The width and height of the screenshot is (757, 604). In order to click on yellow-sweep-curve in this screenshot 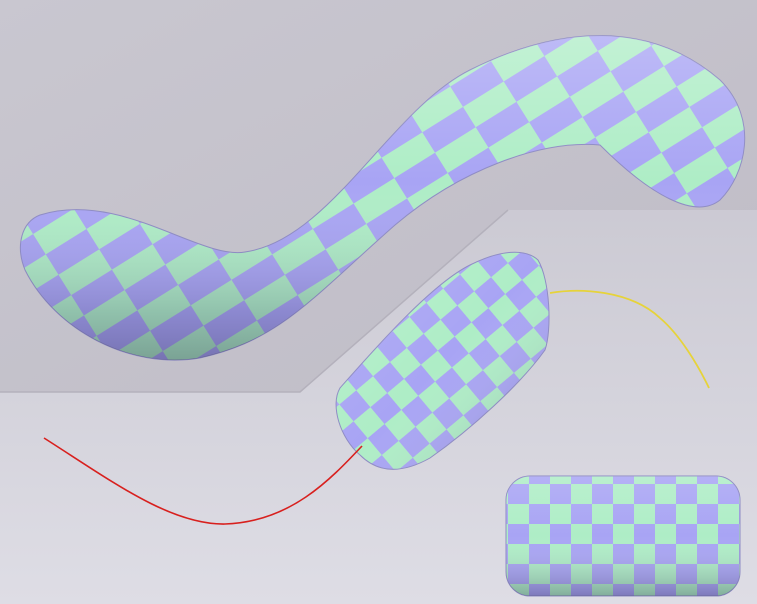, I will do `click(629, 339)`.